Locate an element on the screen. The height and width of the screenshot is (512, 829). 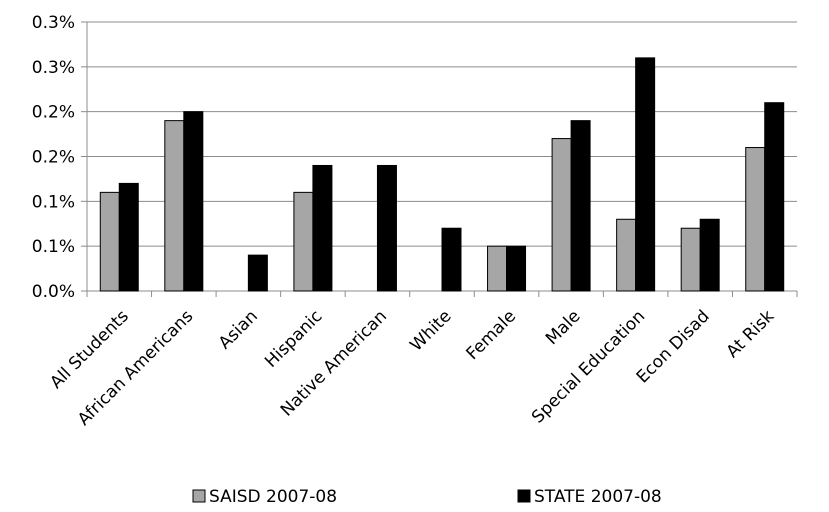
legend-label: SAISD 2007-08 is located at coordinates (273, 497).